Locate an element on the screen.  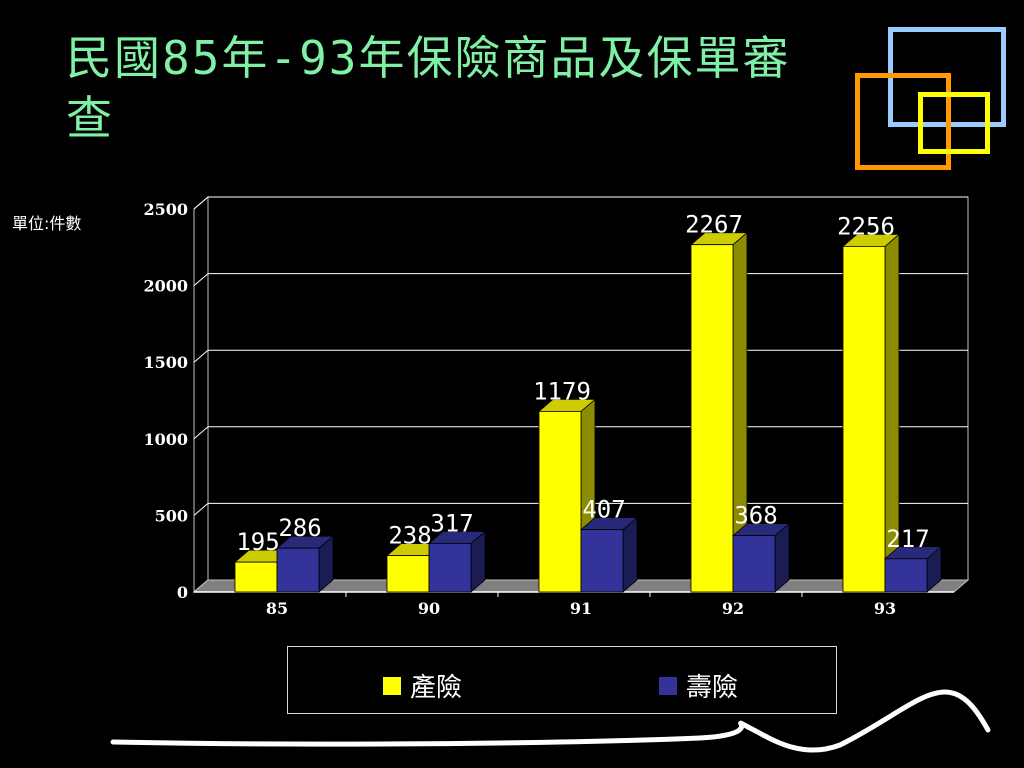
data-label: 195 is located at coordinates (257, 542).